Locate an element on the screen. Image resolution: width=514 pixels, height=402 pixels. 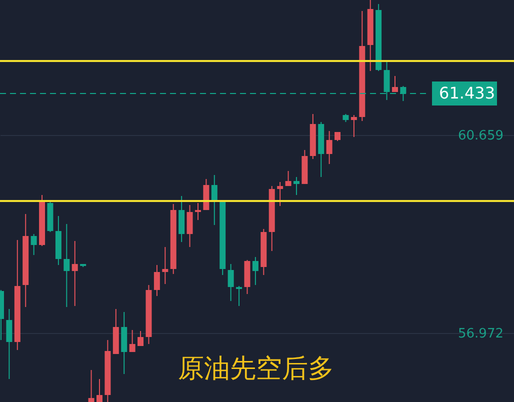
y-tick-label: 56.972 is located at coordinates (481, 334).